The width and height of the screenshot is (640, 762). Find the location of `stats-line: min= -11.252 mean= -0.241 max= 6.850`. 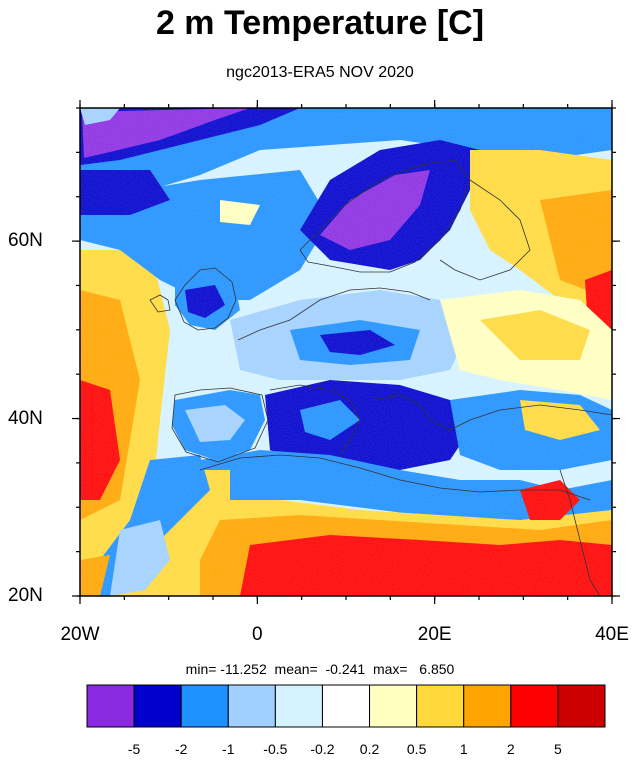

stats-line: min= -11.252 mean= -0.241 max= 6.850 is located at coordinates (320, 669).